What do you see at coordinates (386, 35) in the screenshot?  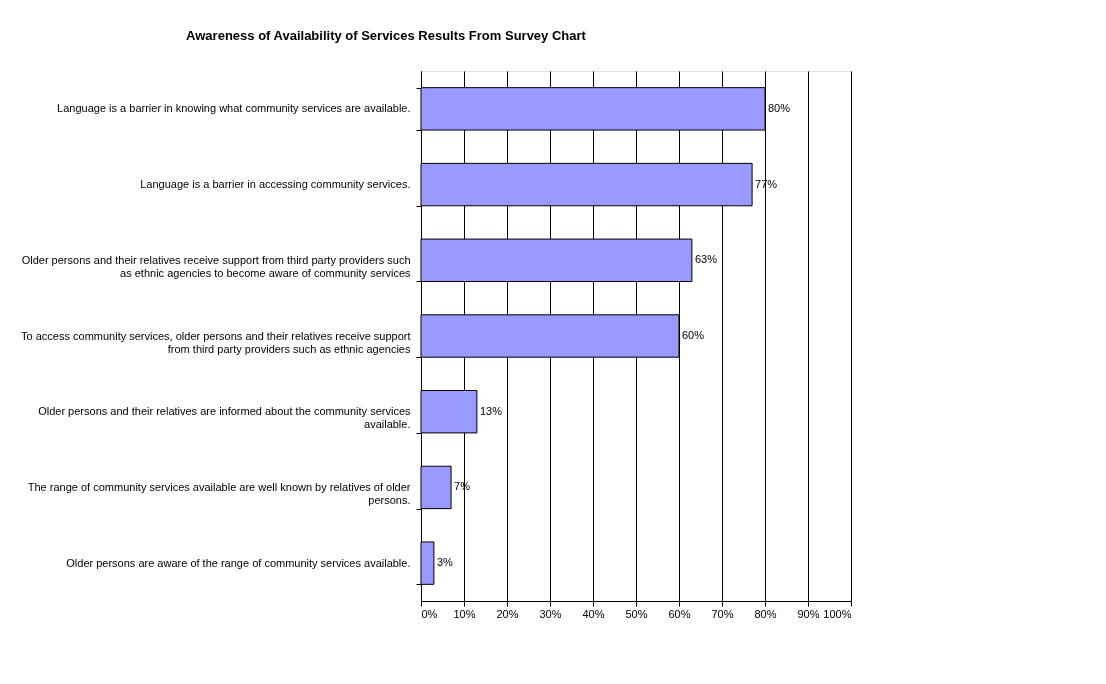 I see `chart-title: Awareness of Availability of Services Results From Survey Chart` at bounding box center [386, 35].